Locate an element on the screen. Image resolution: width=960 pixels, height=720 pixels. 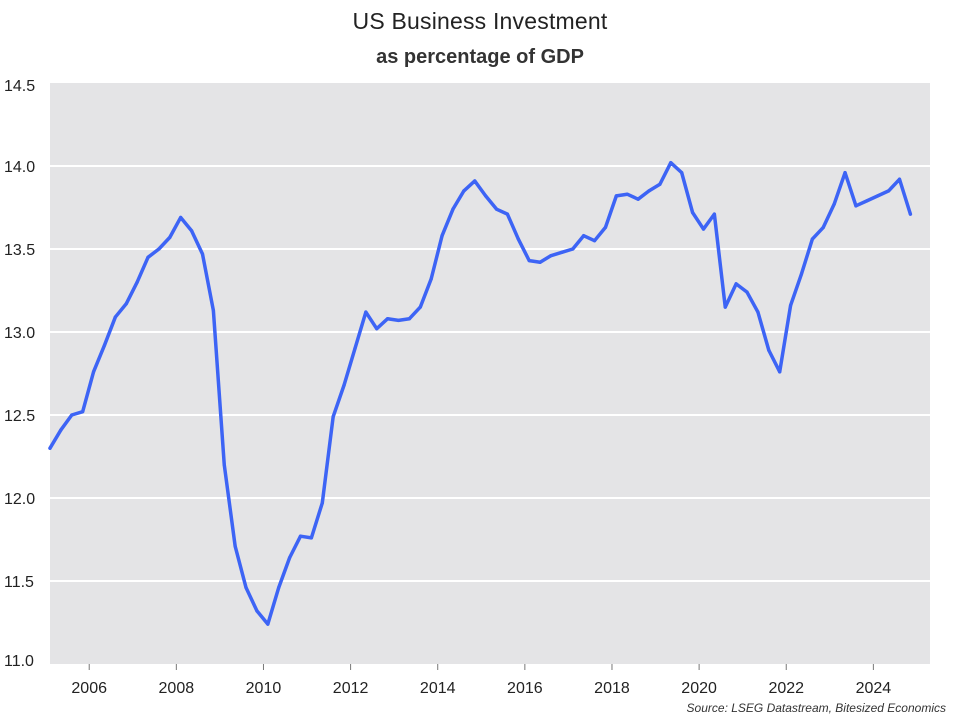
y-tick-label: 14.0 is located at coordinates (19, 167).